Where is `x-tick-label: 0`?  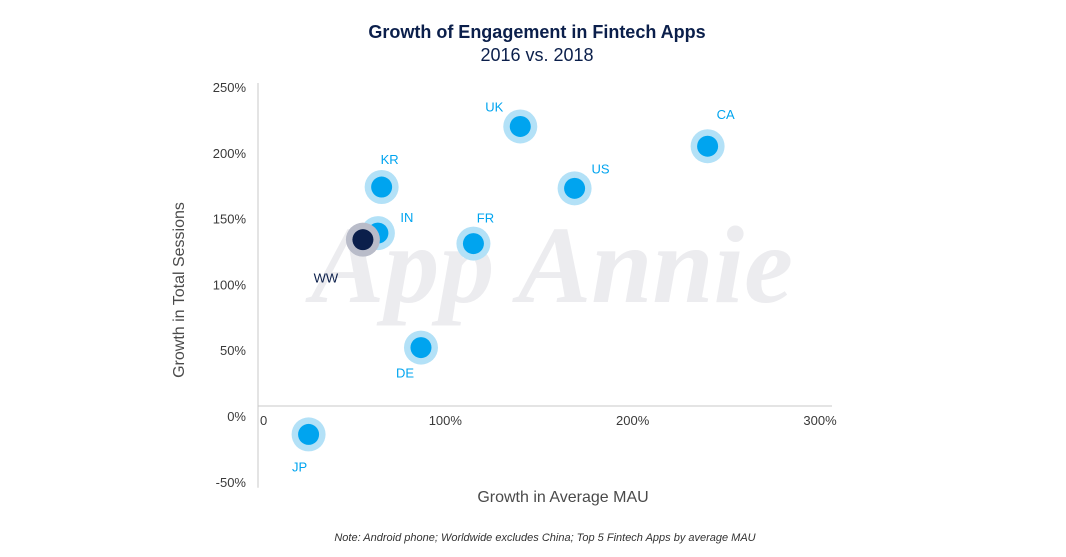
x-tick-label: 0 is located at coordinates (263, 420).